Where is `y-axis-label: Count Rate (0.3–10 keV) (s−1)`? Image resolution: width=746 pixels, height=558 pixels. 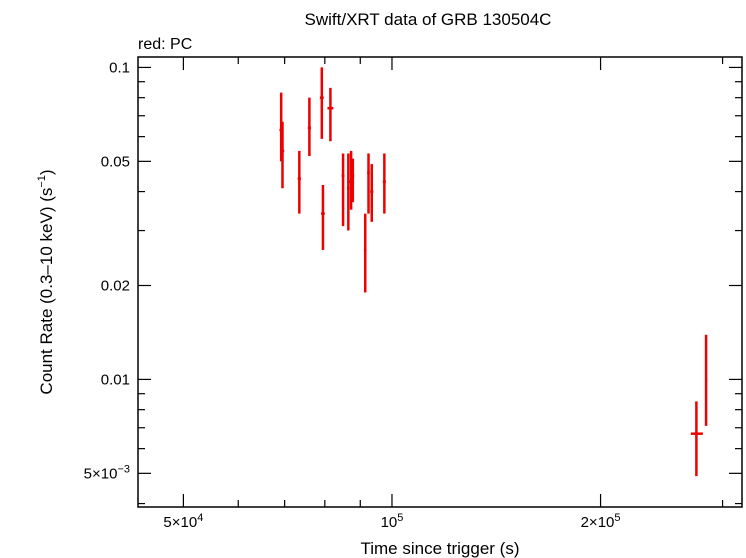 y-axis-label: Count Rate (0.3–10 keV) (s−1) is located at coordinates (46, 281).